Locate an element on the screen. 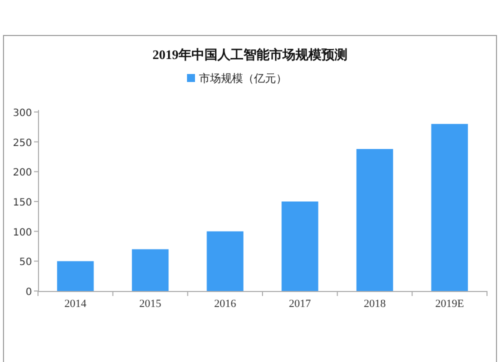  x-tick-label: 2015 is located at coordinates (150, 304).